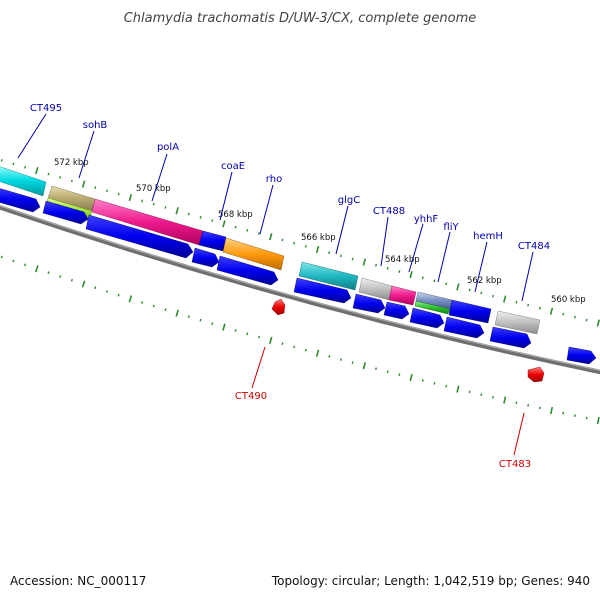  Describe the element at coordinates (168, 147) in the screenshot. I see `gene-label-pola: polA` at that location.